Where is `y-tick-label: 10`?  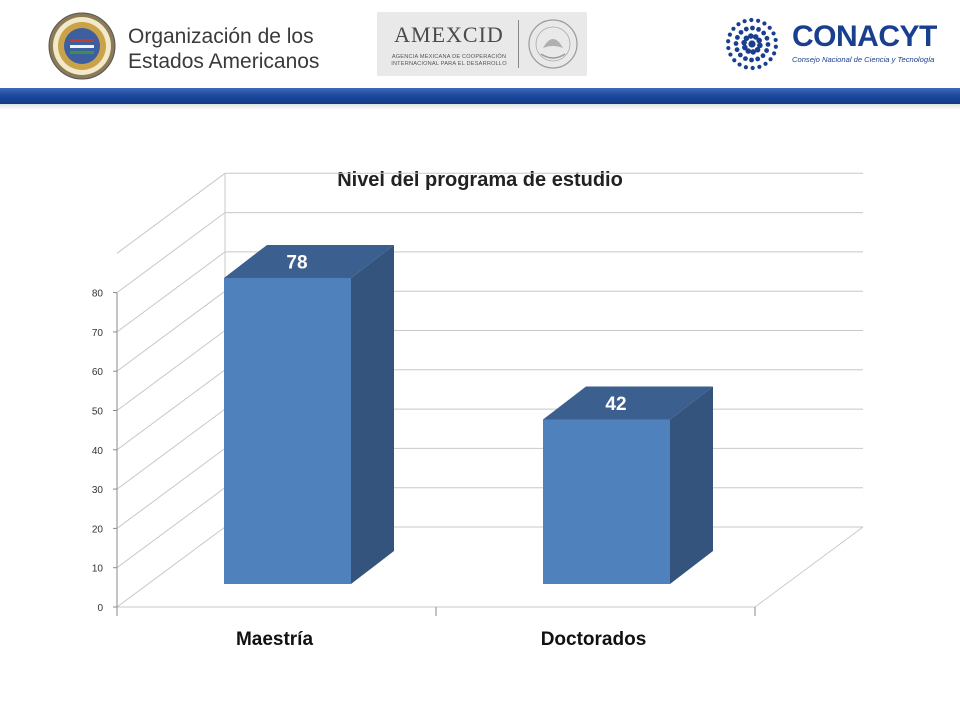
y-tick-label: 10 is located at coordinates (98, 569).